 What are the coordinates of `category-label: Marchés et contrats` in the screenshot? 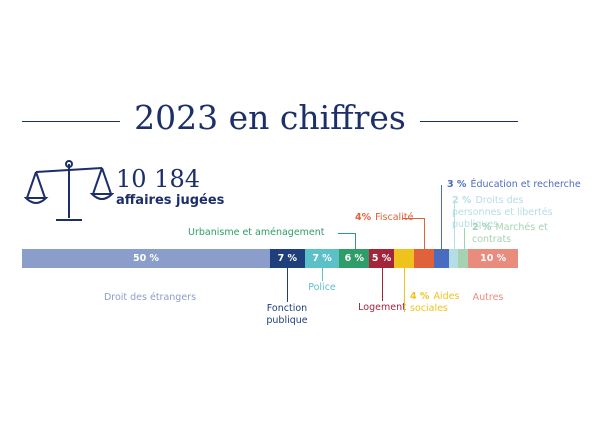 It's located at (510, 233).